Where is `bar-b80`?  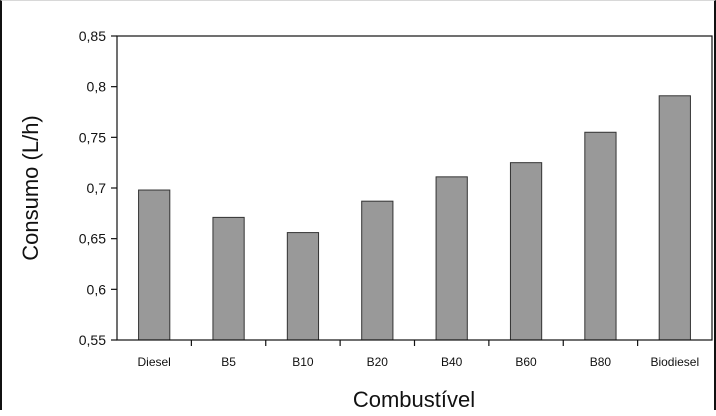 bar-b80 is located at coordinates (600, 236).